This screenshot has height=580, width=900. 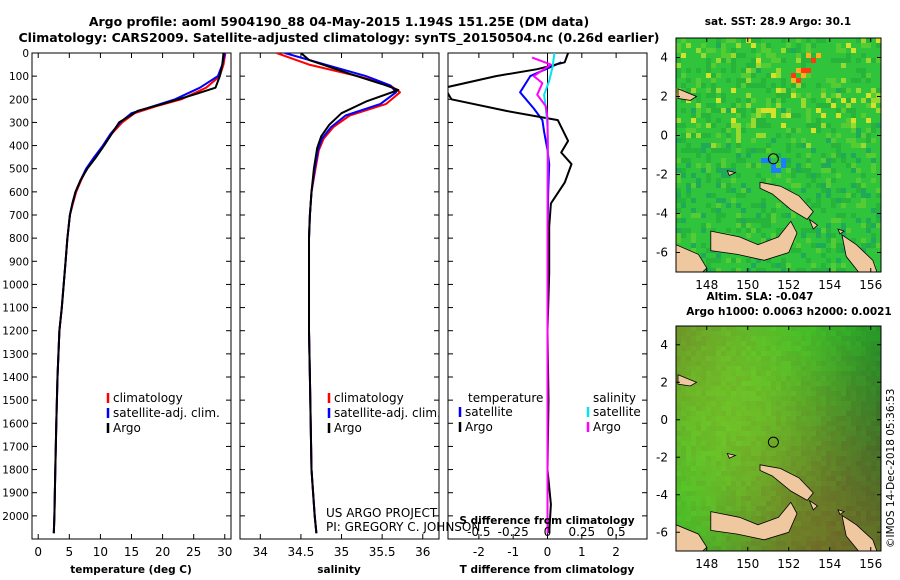 I want to click on legend-label: climatology, so click(x=148, y=398).